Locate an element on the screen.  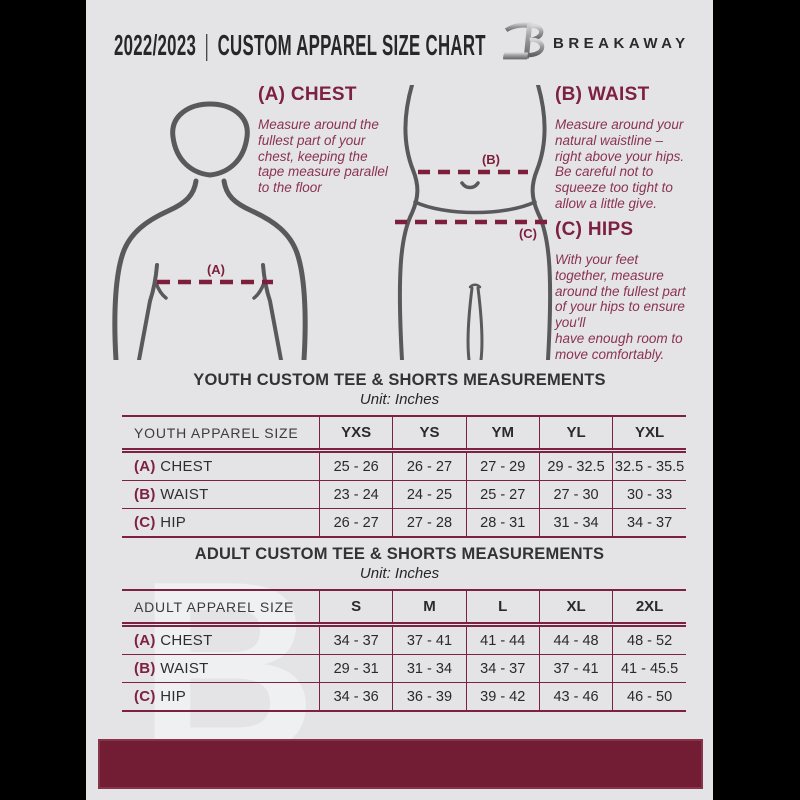
hips-text-line: of your hips to ensure is located at coordinates (620, 307).